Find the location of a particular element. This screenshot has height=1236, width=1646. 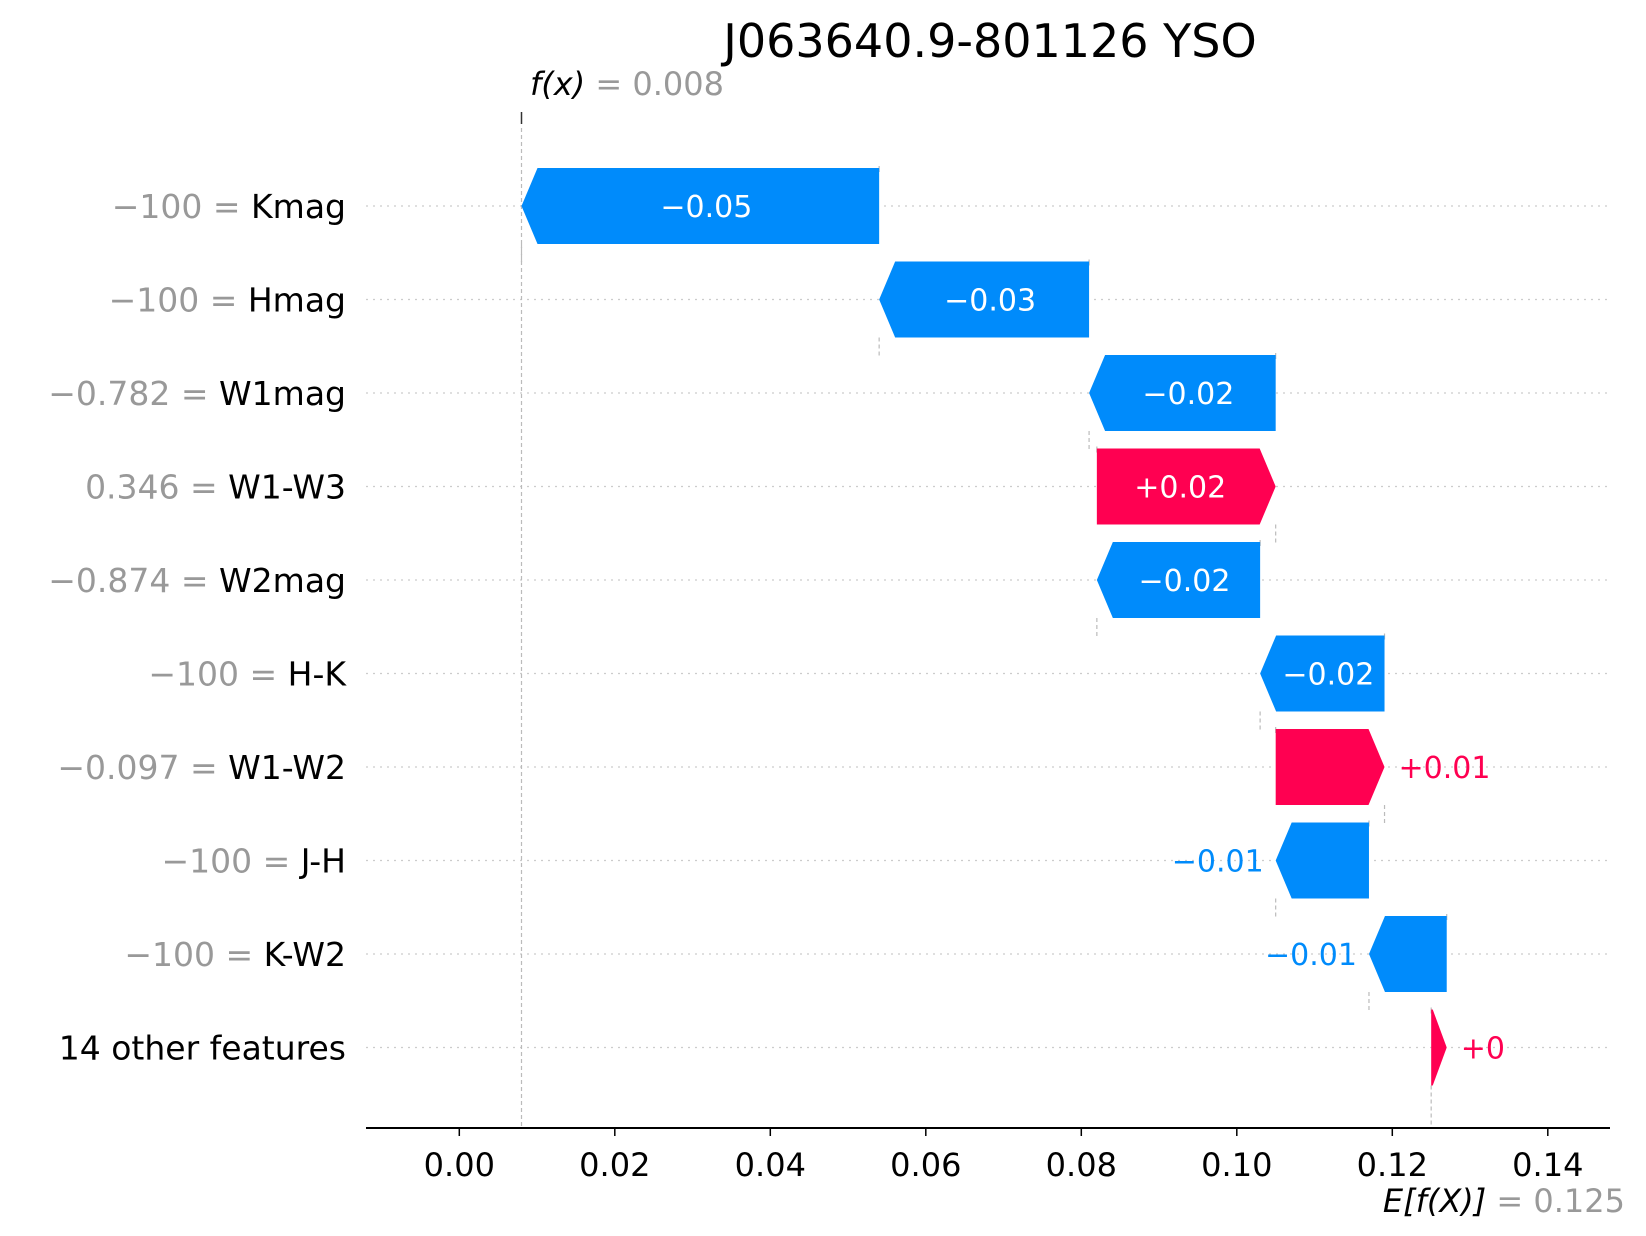

feature-label: −0.874 = W2mag is located at coordinates (197, 580).